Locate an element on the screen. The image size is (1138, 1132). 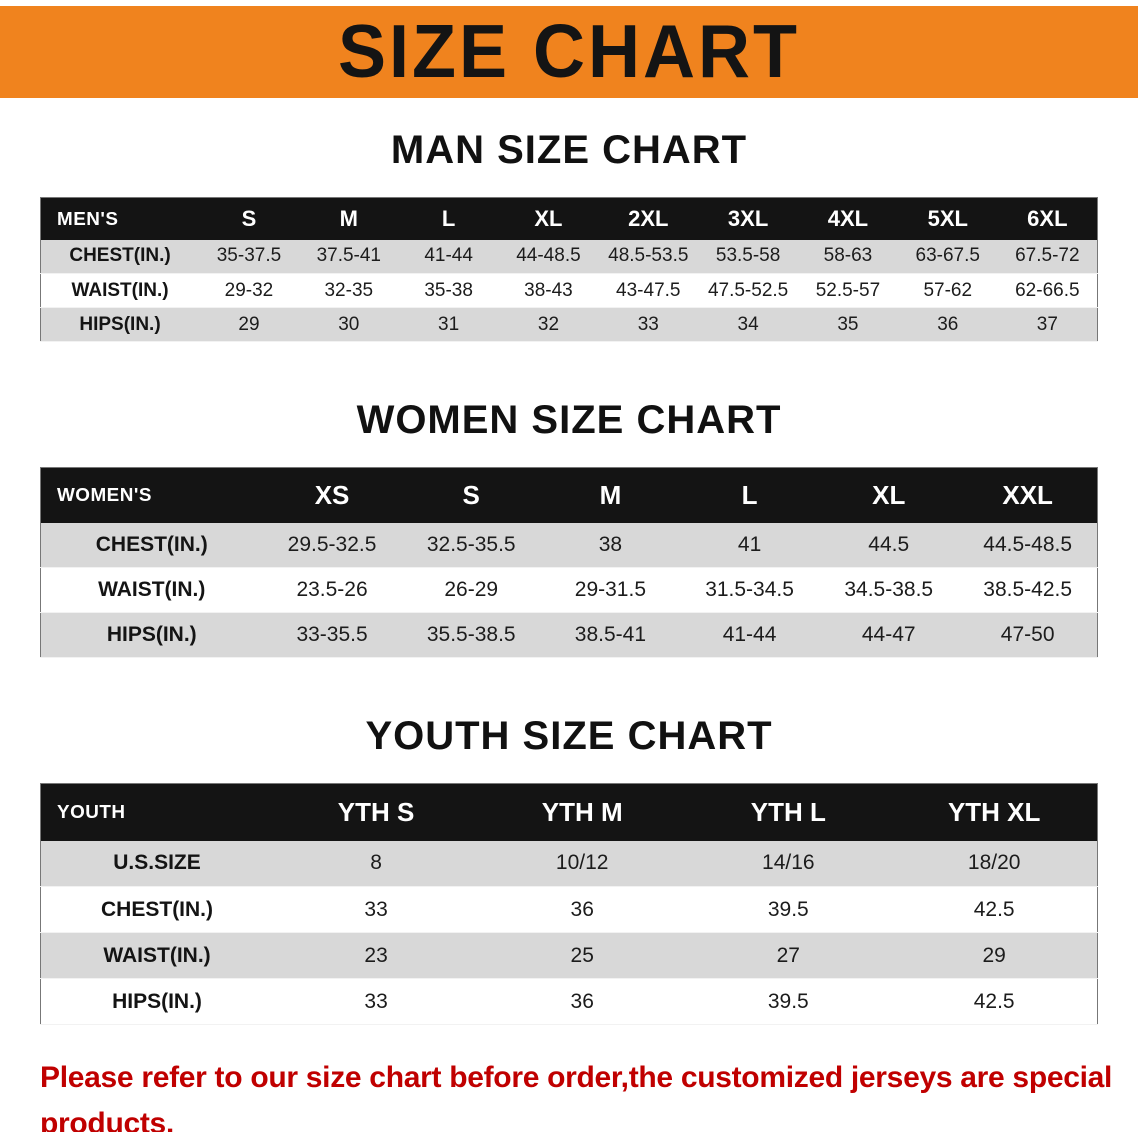
value-cell: 57-62 is located at coordinates (948, 290).